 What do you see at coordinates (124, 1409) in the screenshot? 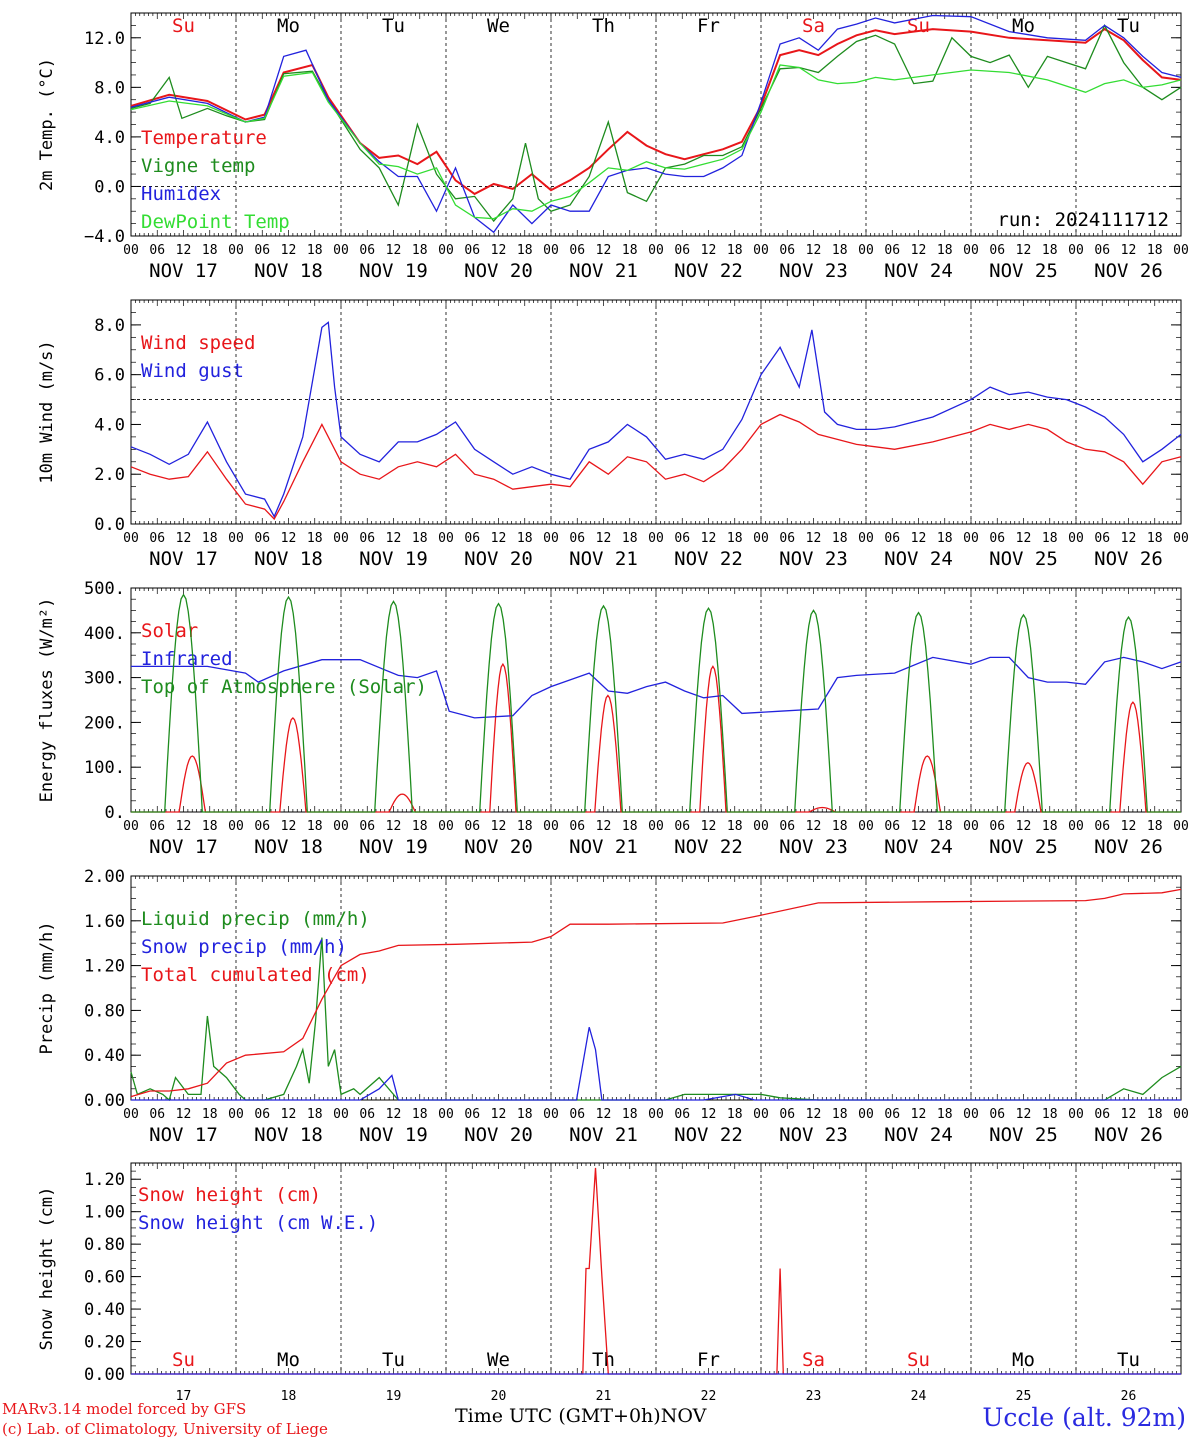
I see `model-credit: MARv3.14 model forced by GFS` at bounding box center [124, 1409].